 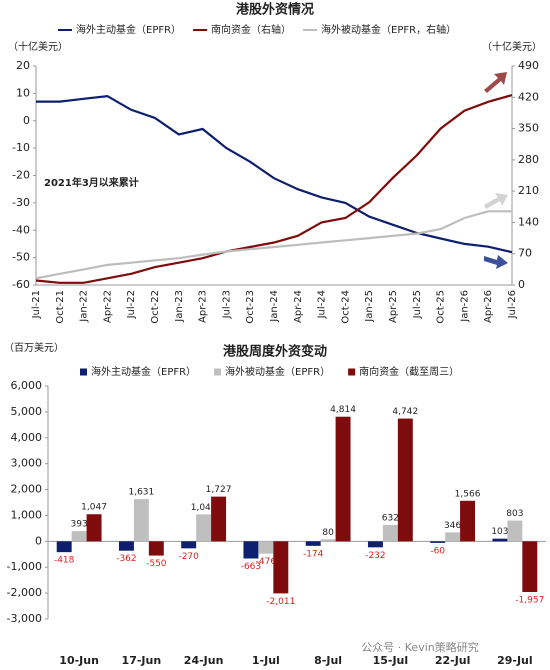 What do you see at coordinates (375, 556) in the screenshot?
I see `value-label: -232` at bounding box center [375, 556].